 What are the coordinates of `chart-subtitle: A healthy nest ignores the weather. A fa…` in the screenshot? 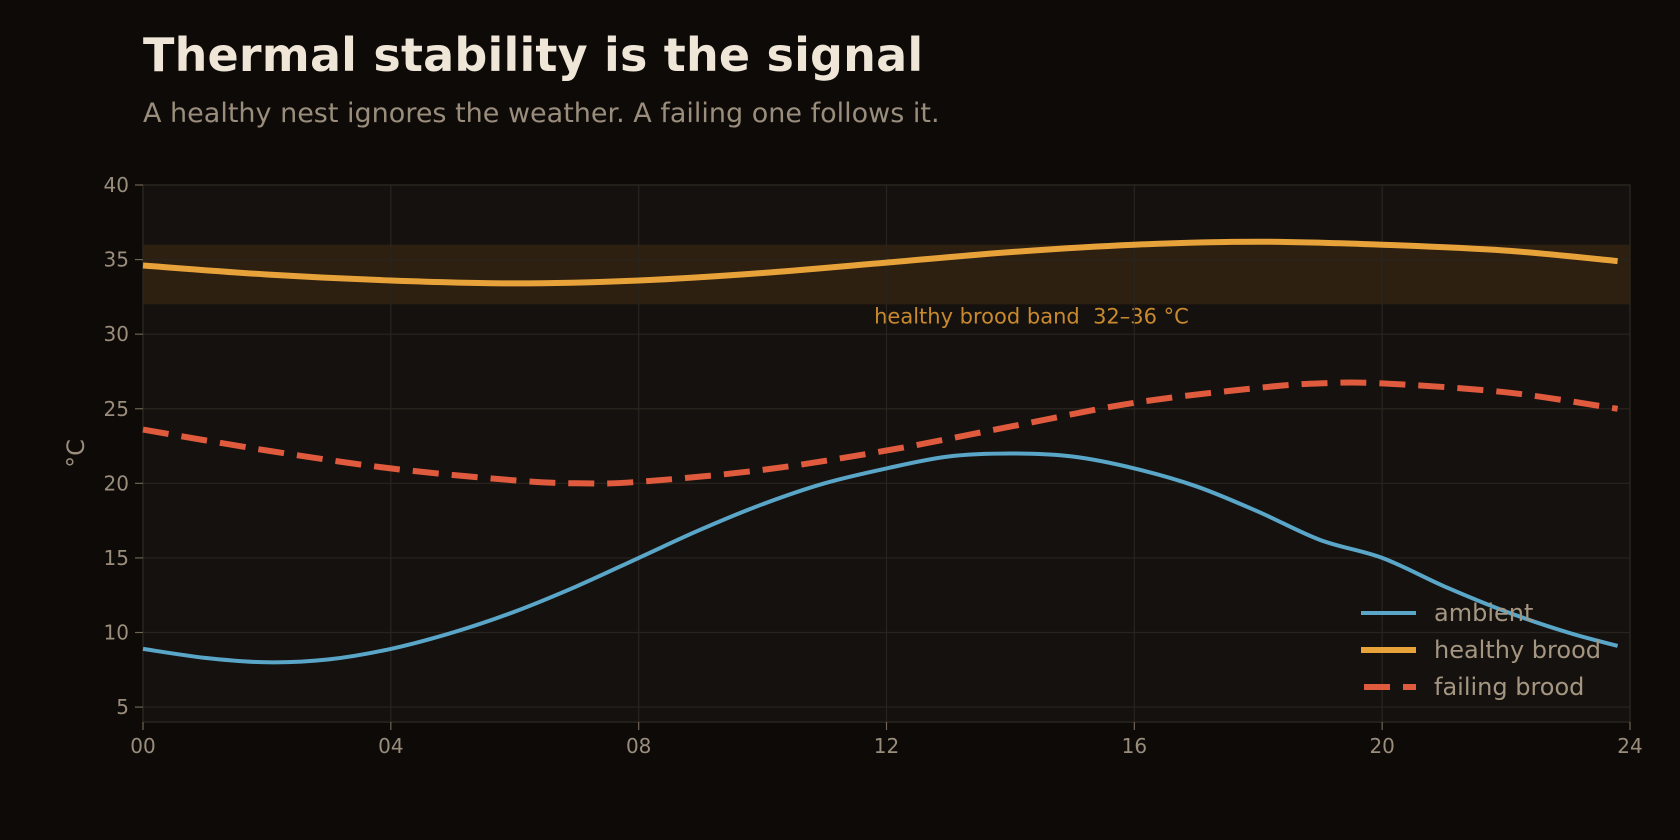 It's located at (541, 113).